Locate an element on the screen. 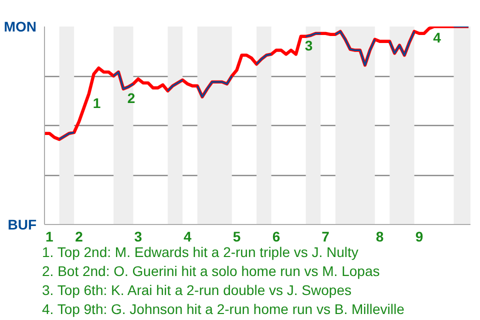 The height and width of the screenshot is (320, 480). annotation: 4 is located at coordinates (437, 37).